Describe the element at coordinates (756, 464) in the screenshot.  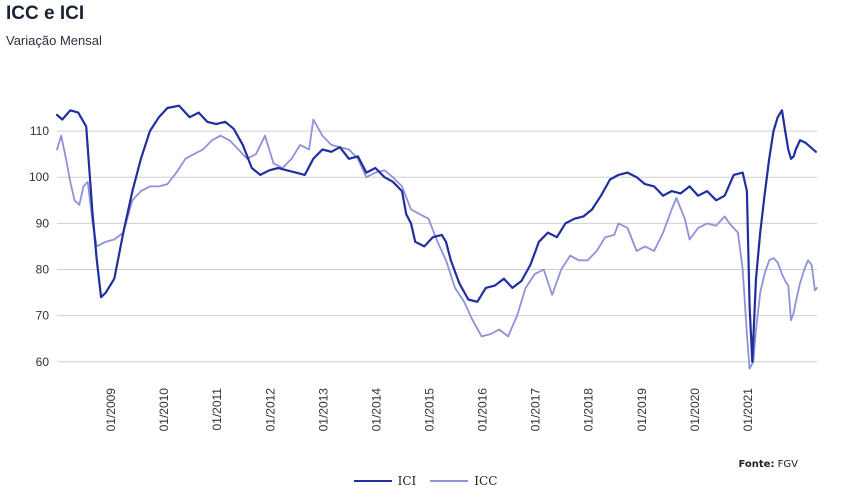
I see `source-label: Fonte:` at that location.